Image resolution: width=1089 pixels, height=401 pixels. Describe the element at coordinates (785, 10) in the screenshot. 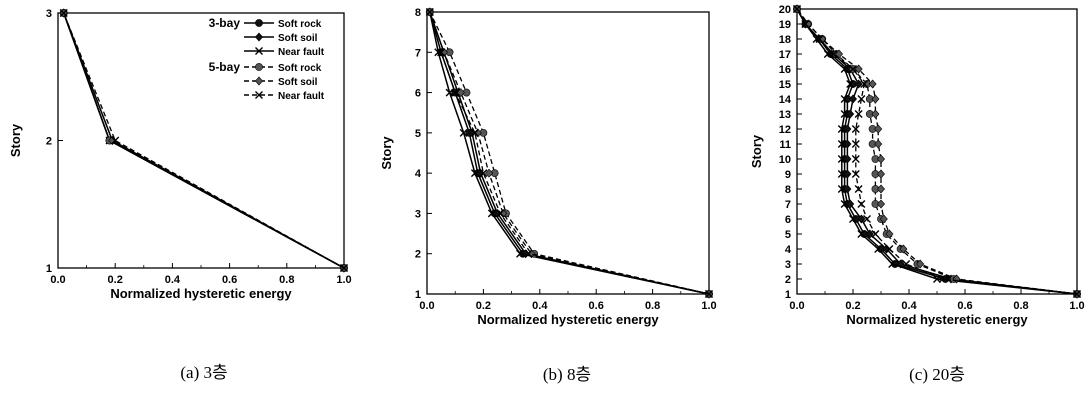

I see `y-tick-label: 20` at that location.